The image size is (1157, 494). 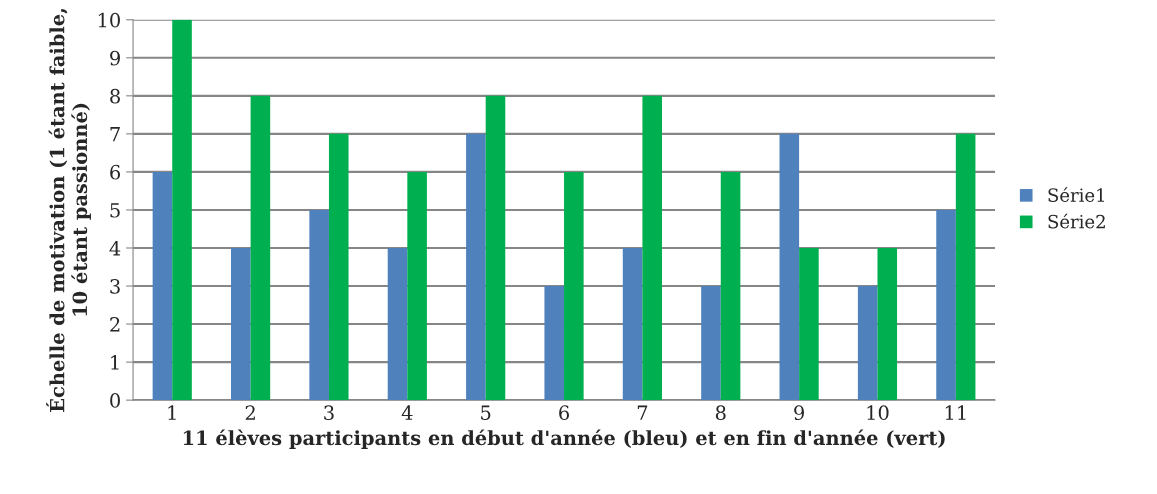 What do you see at coordinates (250, 412) in the screenshot?
I see `x-tick-label: 2` at bounding box center [250, 412].